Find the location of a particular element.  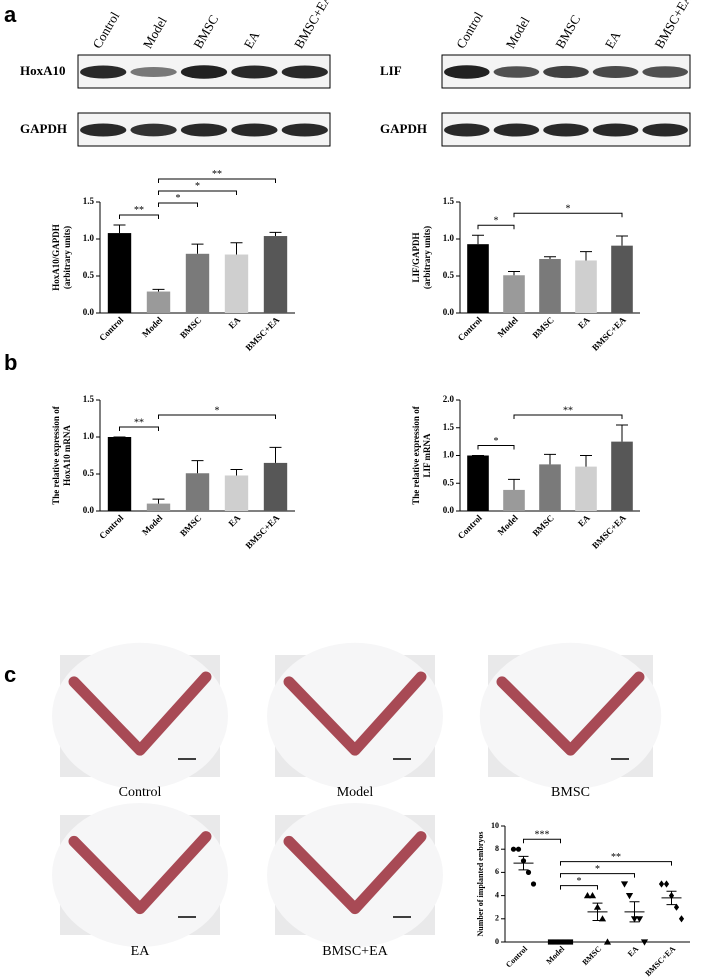

blot-label: LIF is located at coordinates (391, 70).